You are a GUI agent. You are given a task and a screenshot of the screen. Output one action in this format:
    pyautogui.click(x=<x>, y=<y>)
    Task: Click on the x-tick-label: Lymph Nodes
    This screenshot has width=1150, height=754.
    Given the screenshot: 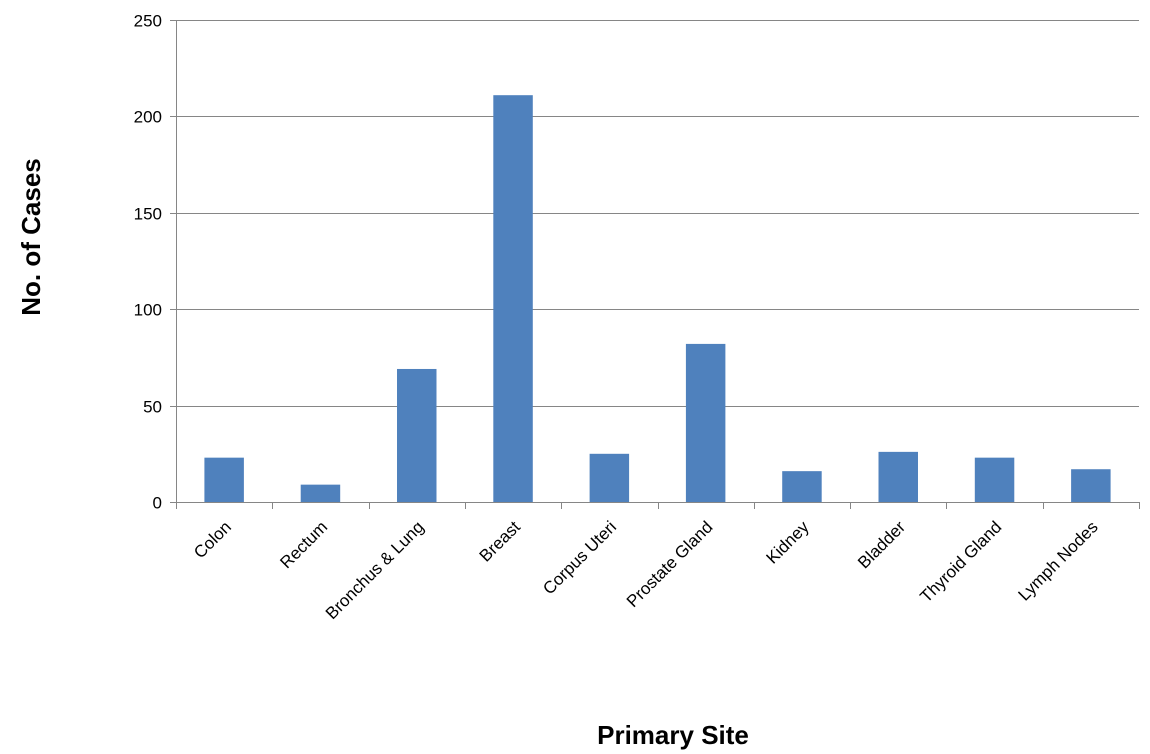 What is the action you would take?
    pyautogui.click(x=1058, y=560)
    